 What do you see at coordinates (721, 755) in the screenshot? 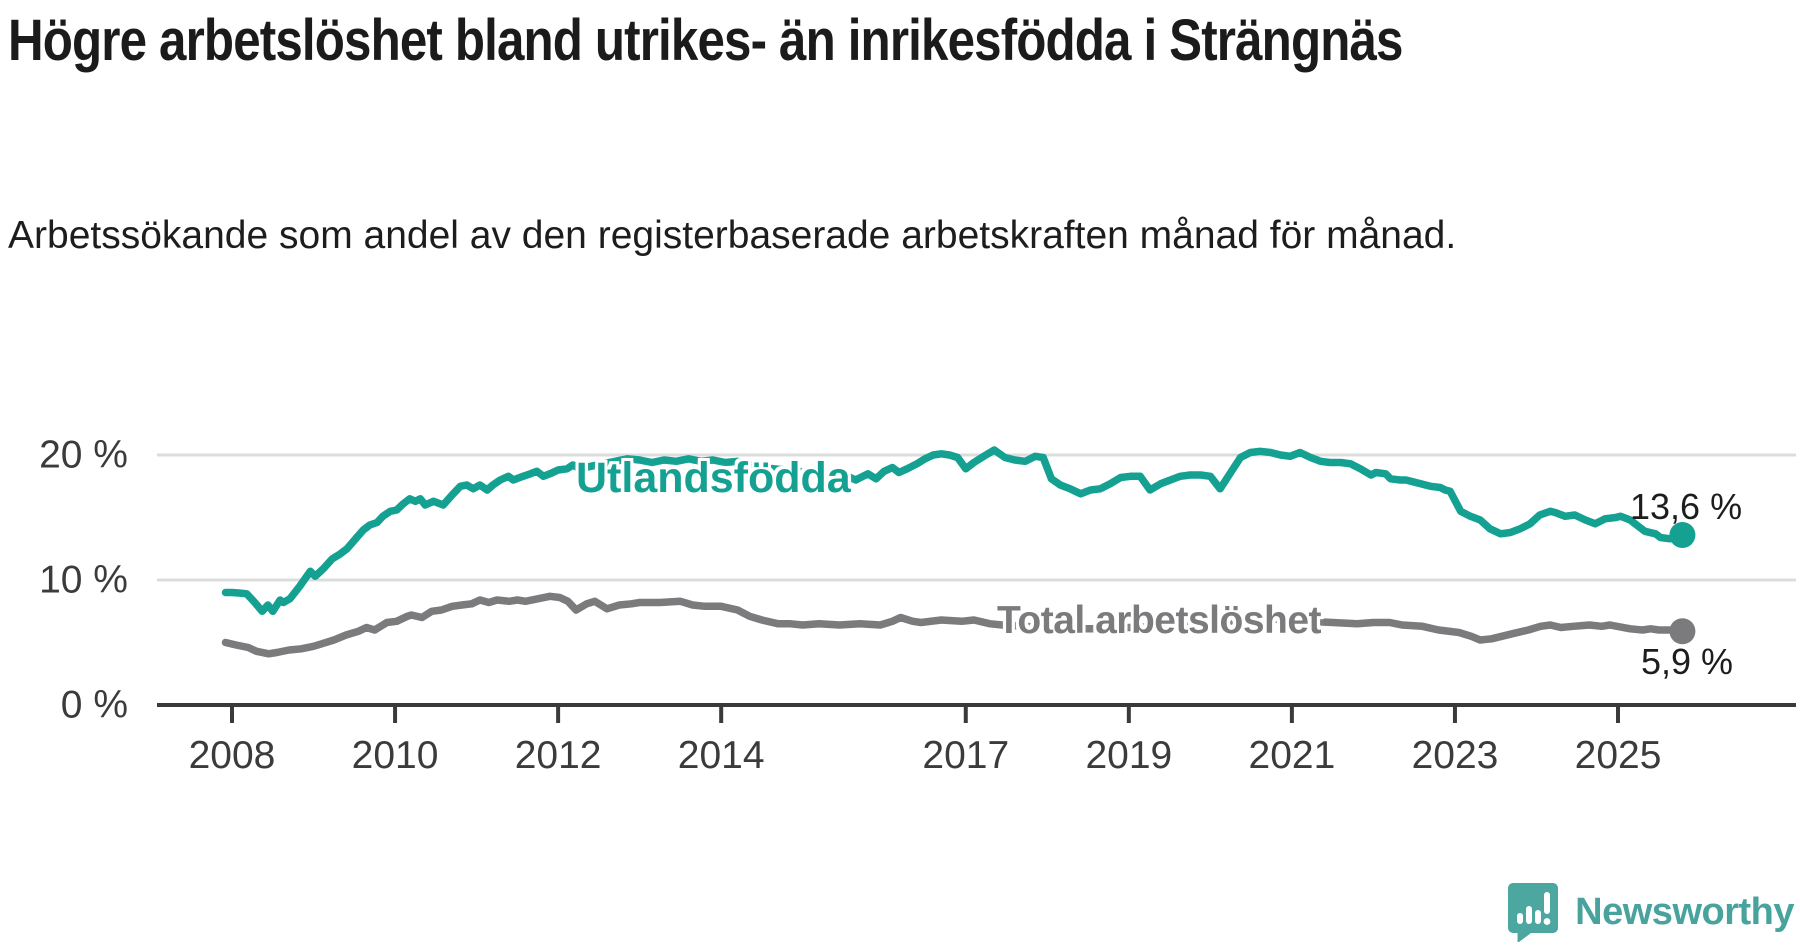
I see `x-axis-tick-label: 2014` at bounding box center [721, 755].